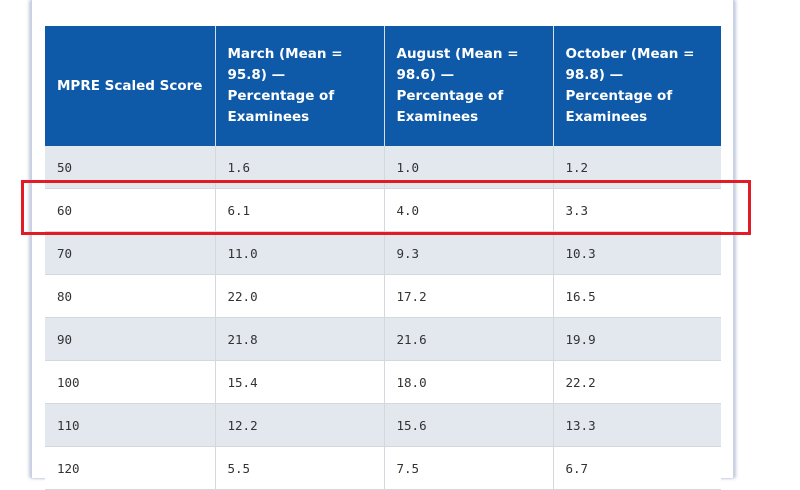 This screenshot has width=800, height=490. I want to click on table-row: 120 5.5 7.5 6.7, so click(383, 468).